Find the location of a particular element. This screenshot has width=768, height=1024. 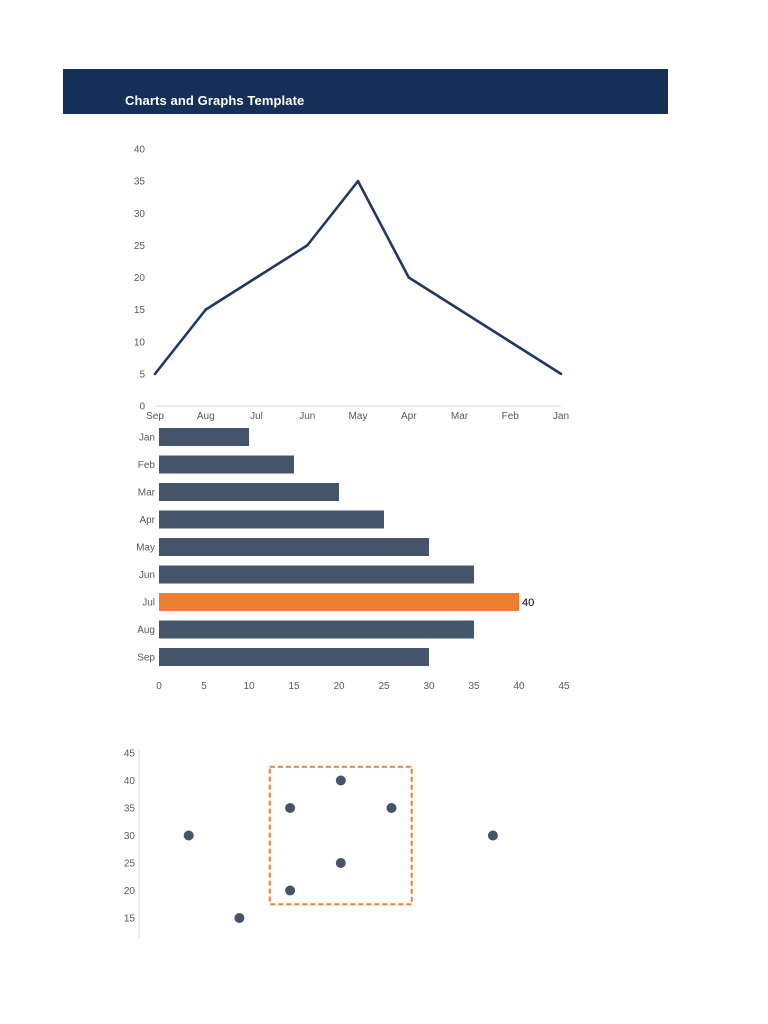

line-y-tick-label: 40 is located at coordinates (140, 150).